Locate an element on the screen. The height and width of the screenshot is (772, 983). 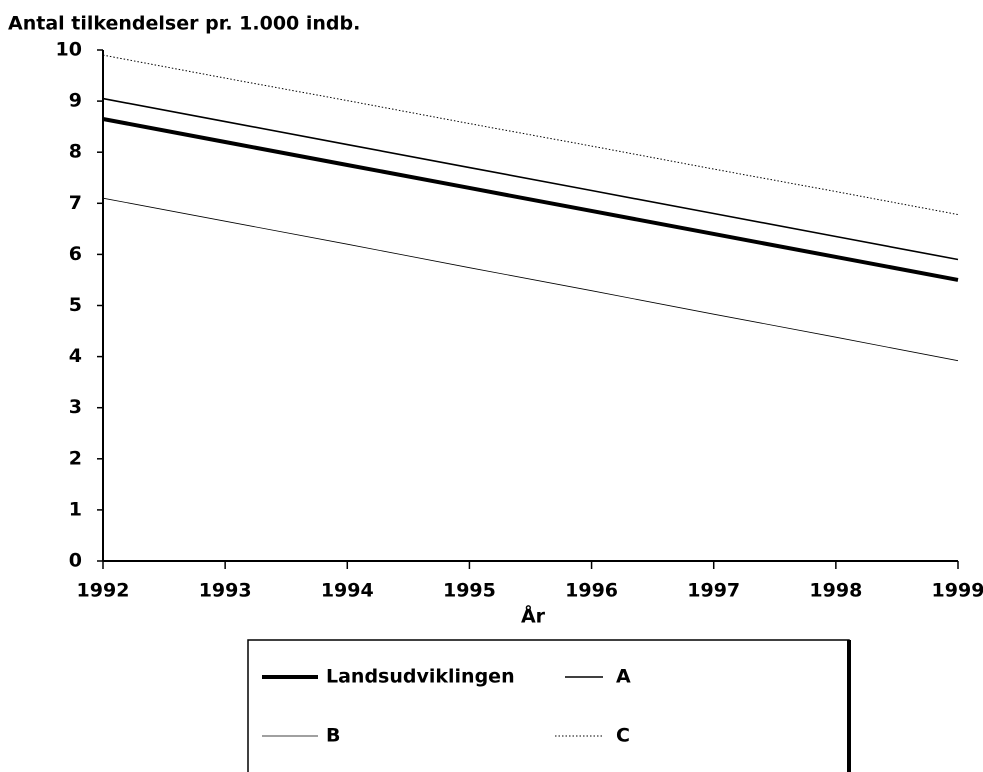
x-tick-label: 1993 is located at coordinates (225, 591).